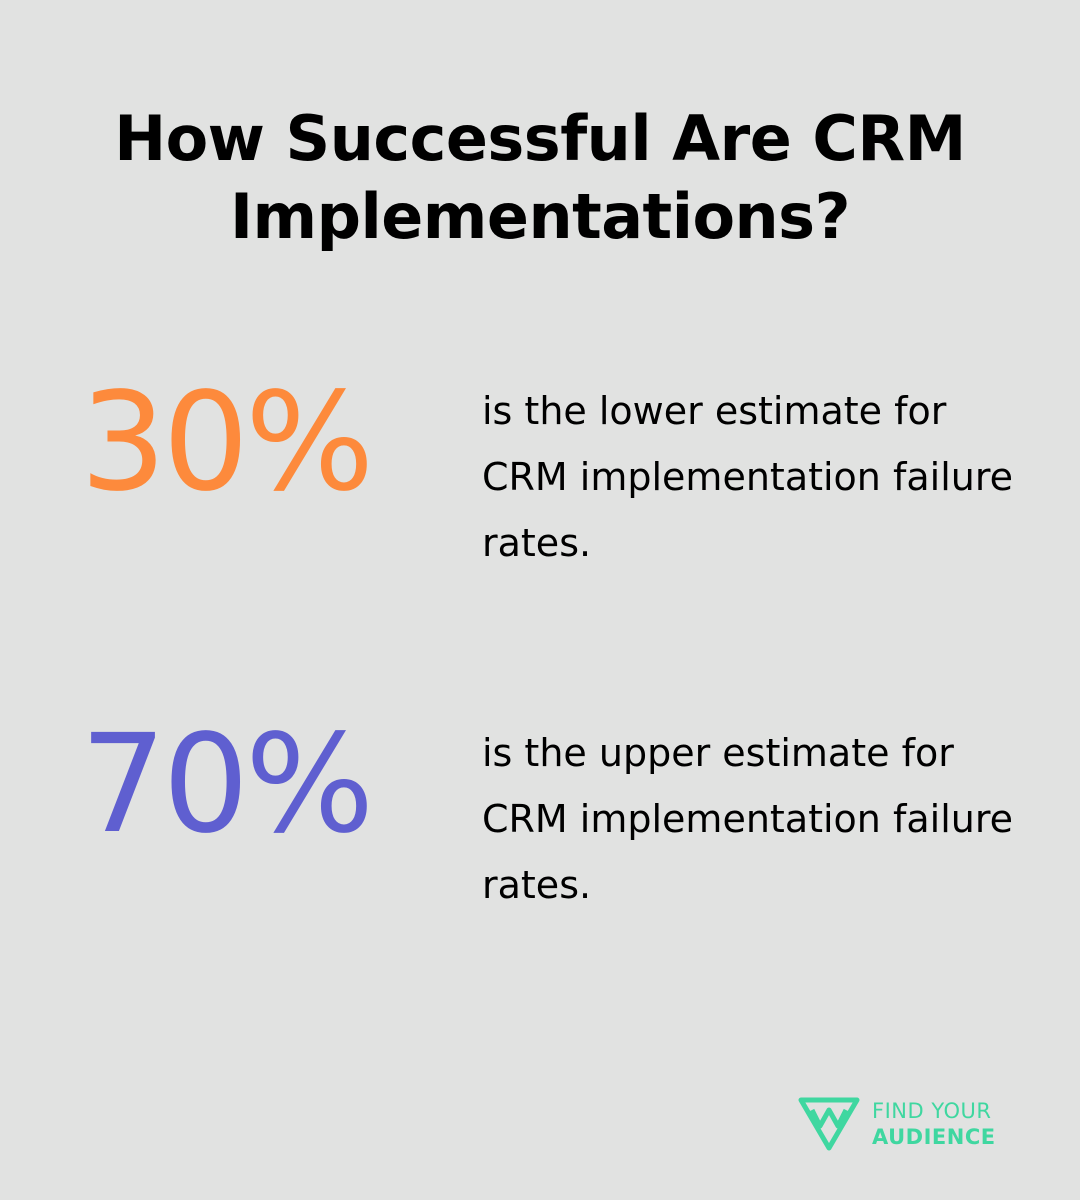  What do you see at coordinates (932, 1111) in the screenshot?
I see `brand-name-line1: FIND YOUR` at bounding box center [932, 1111].